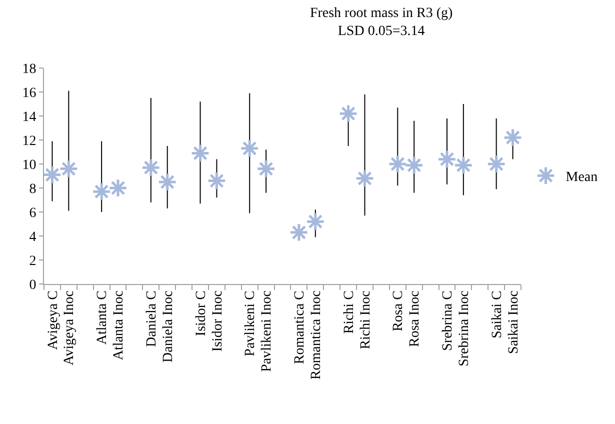 This screenshot has width=615, height=424. What do you see at coordinates (29, 117) in the screenshot?
I see `y-tick-label: 14` at bounding box center [29, 117].